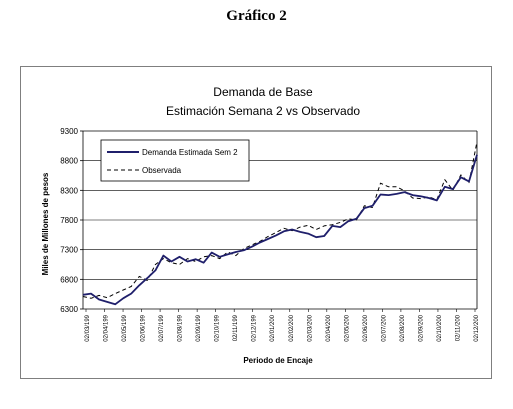 The width and height of the screenshot is (513, 409). I want to click on x-tick-label: 02/09/200, so click(421, 327).